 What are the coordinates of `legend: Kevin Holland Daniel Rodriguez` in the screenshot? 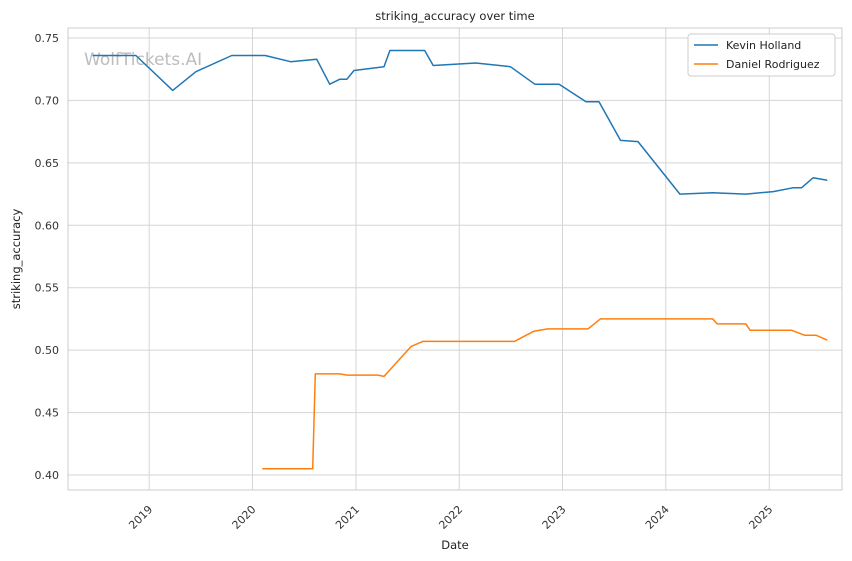 It's located at (761, 55).